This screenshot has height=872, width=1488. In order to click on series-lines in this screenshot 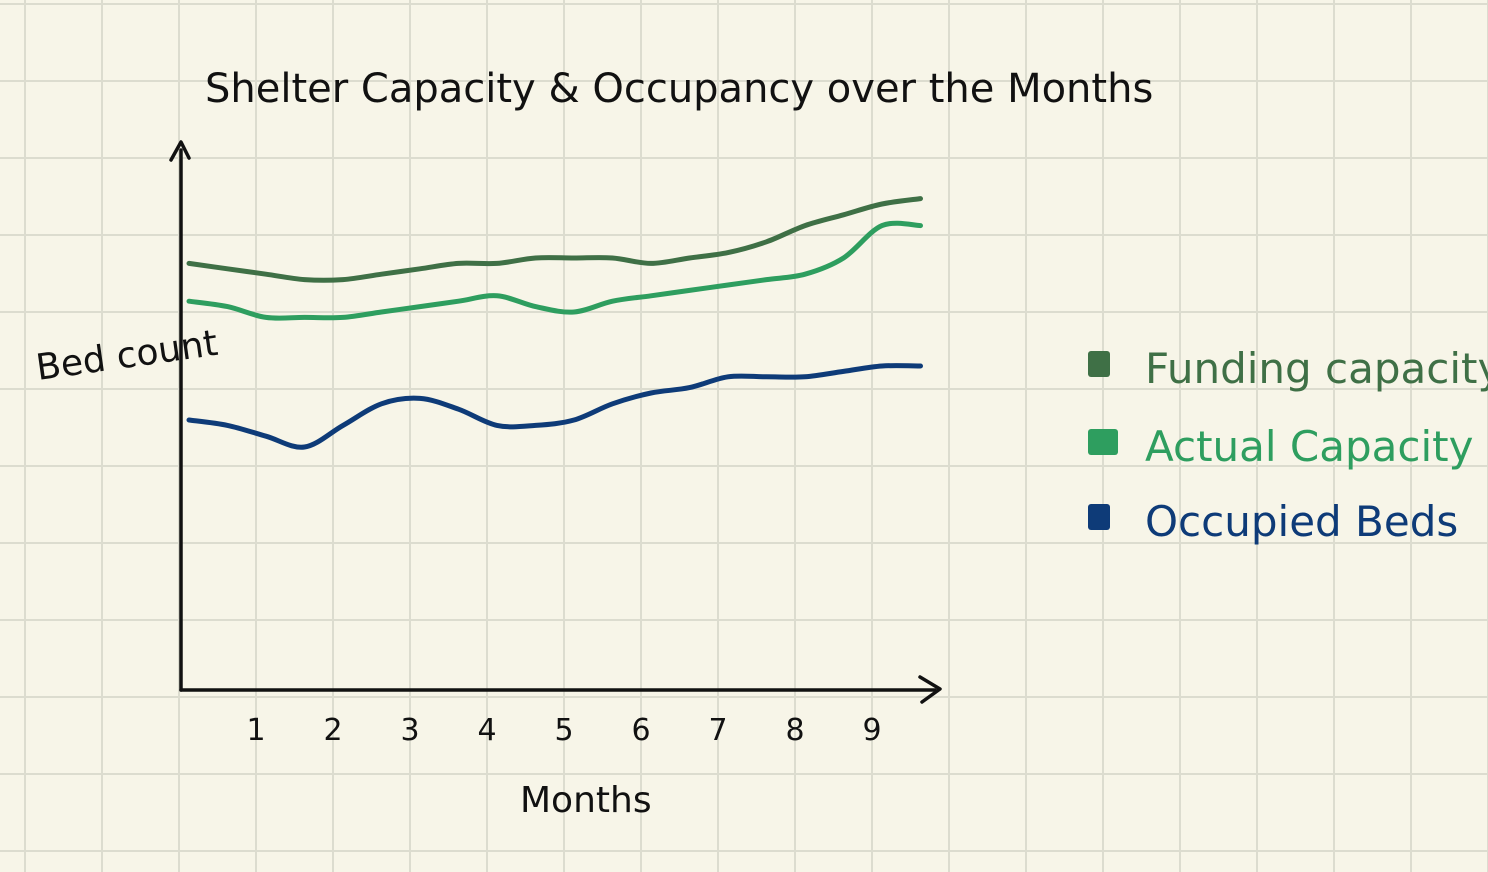, I will do `click(554, 323)`.